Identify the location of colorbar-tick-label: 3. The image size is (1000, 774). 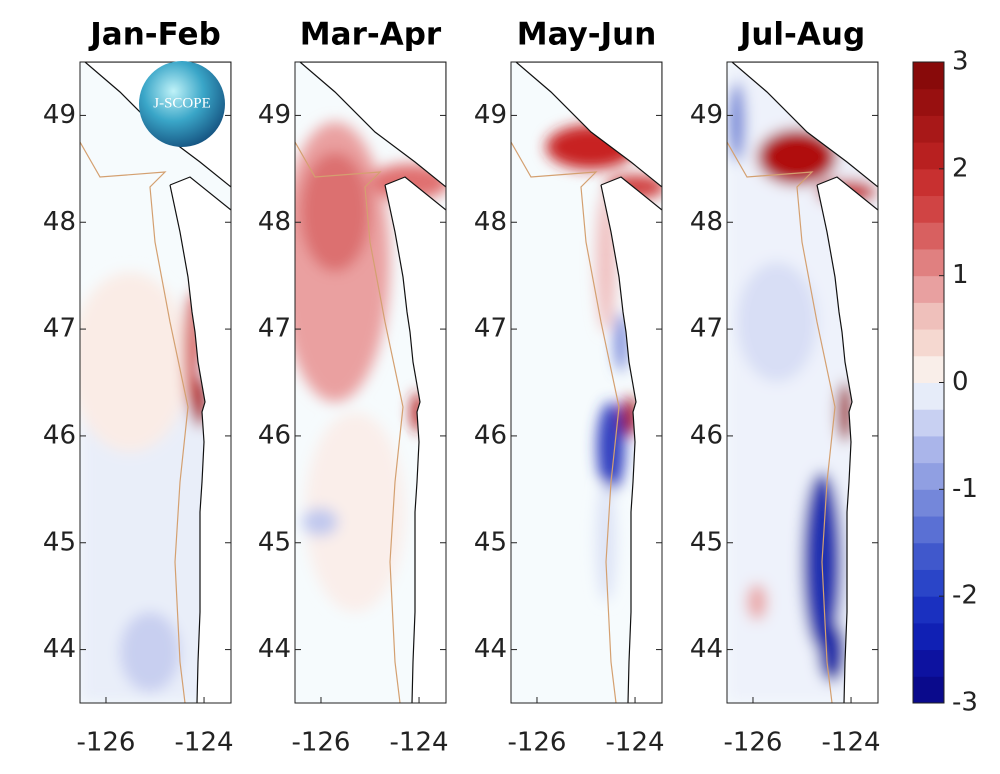
(960, 62).